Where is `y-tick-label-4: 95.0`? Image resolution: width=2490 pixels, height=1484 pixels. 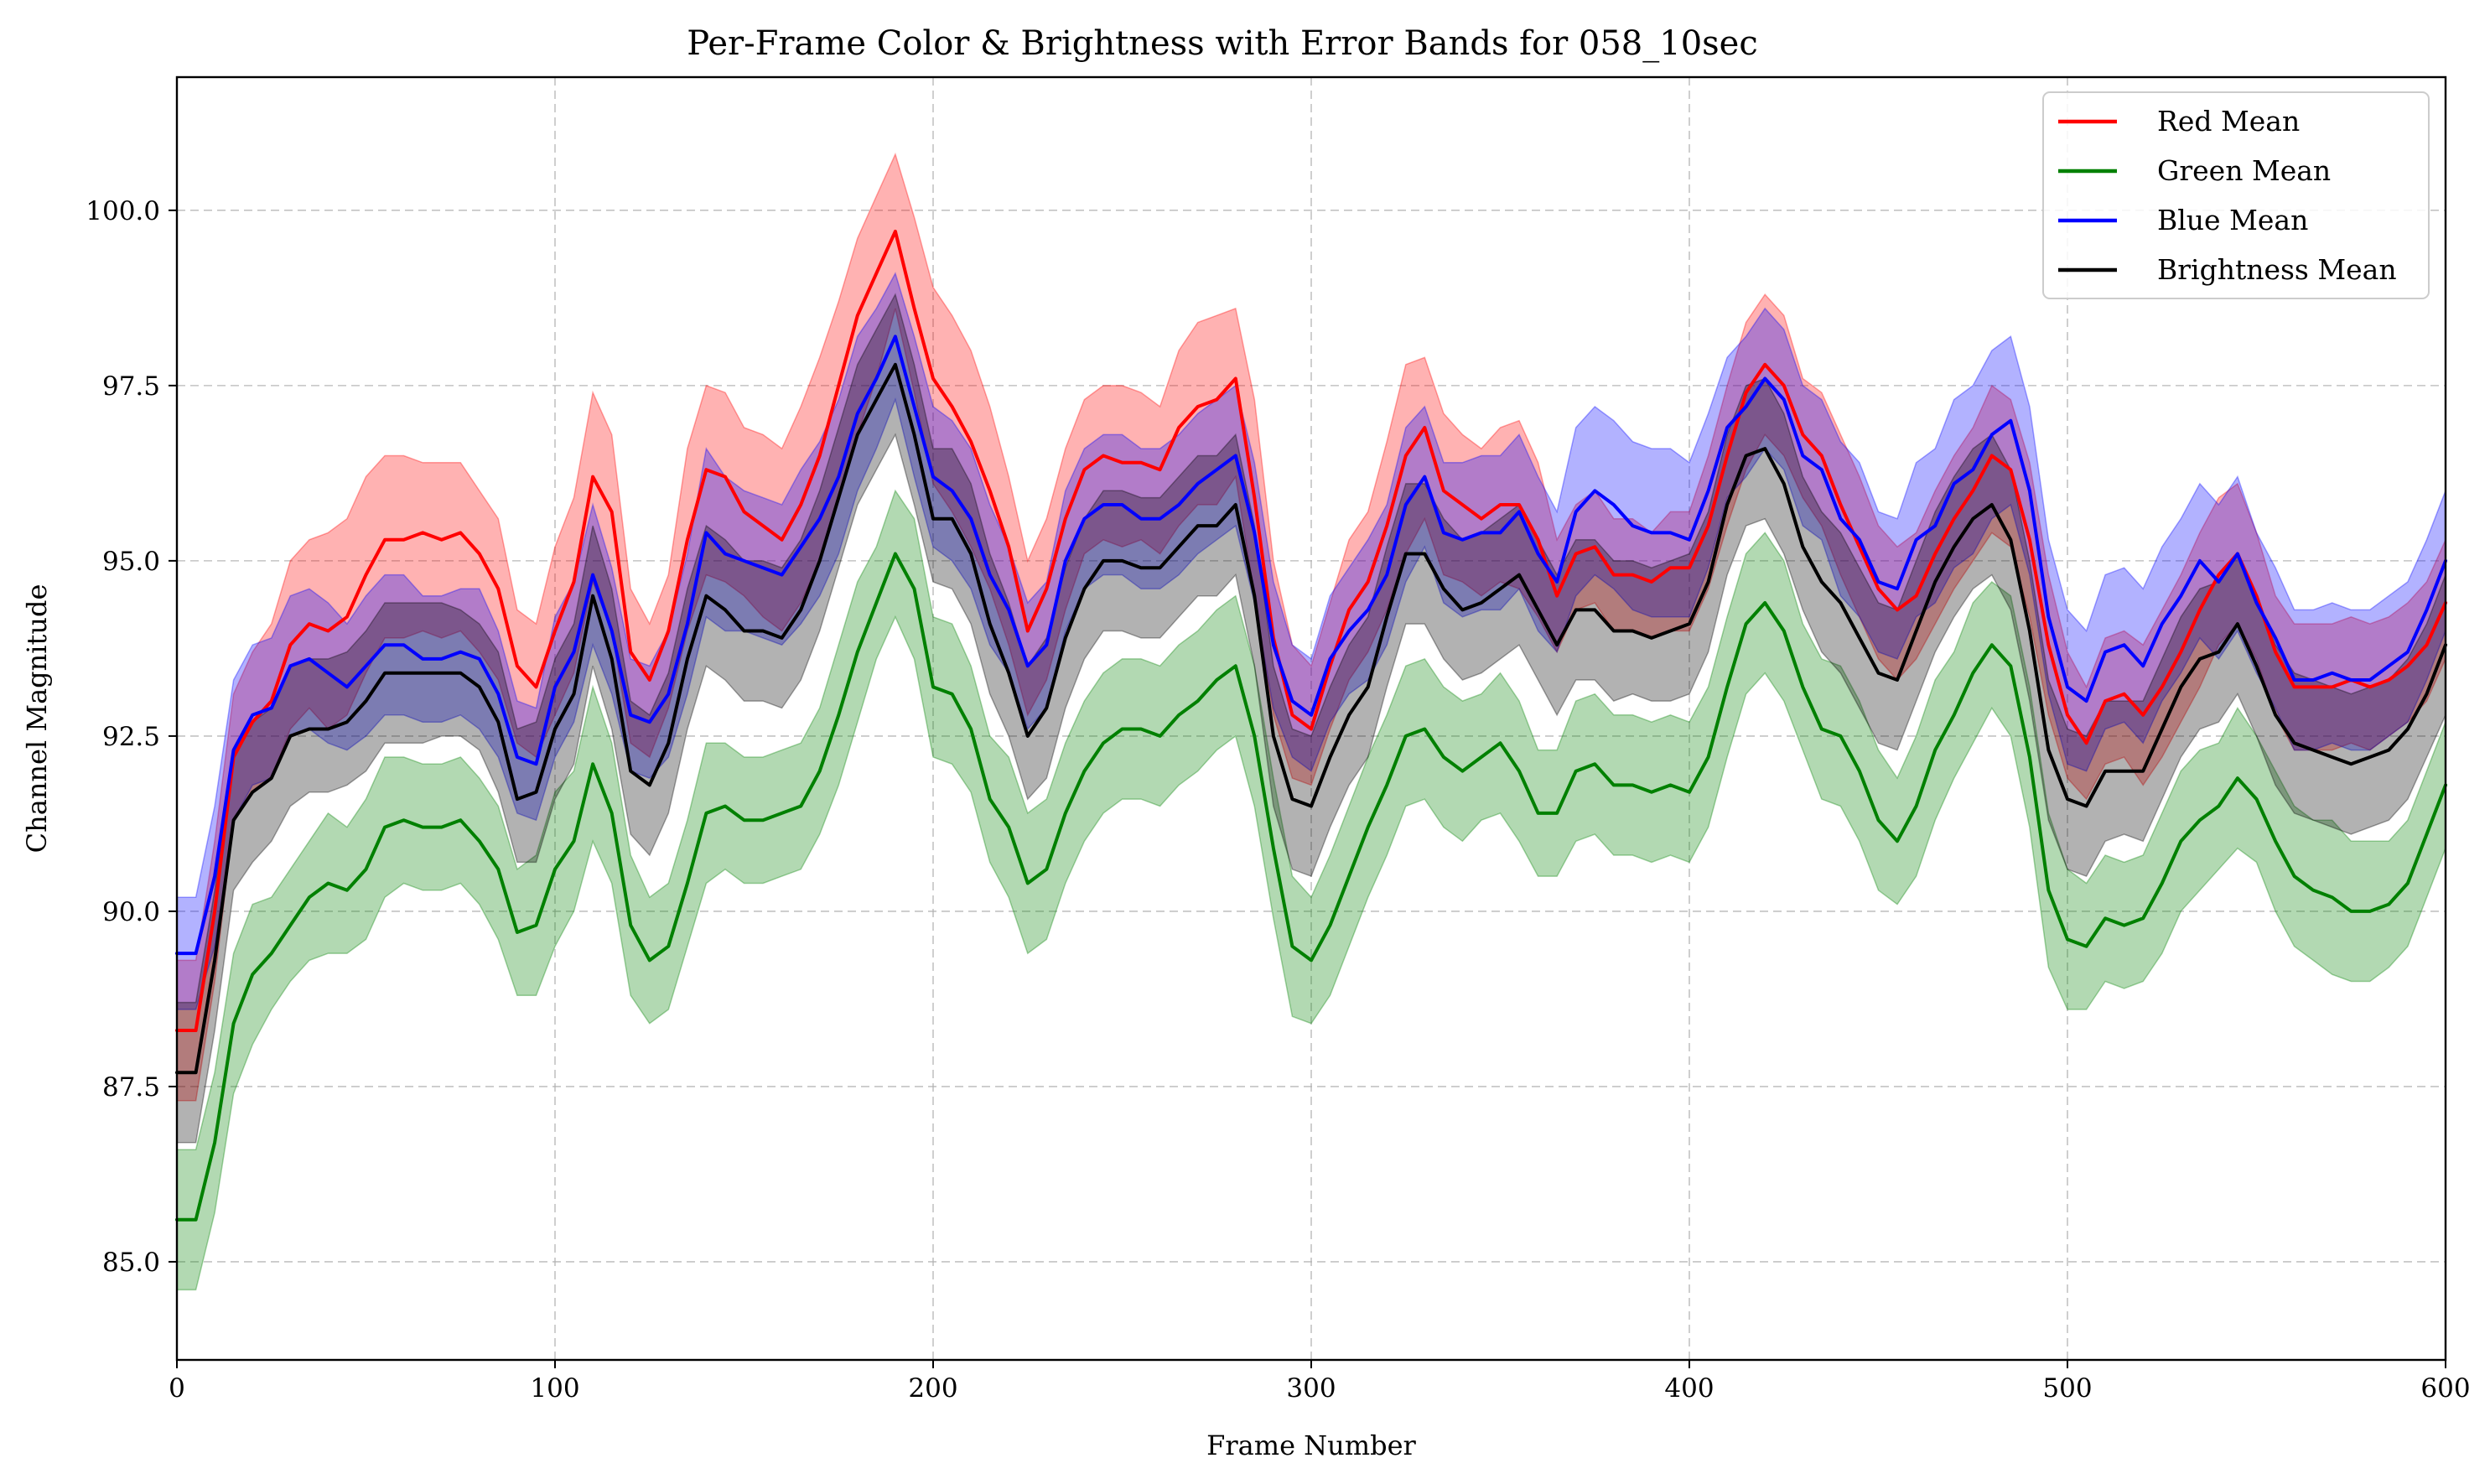 y-tick-label-4: 95.0 is located at coordinates (131, 562).